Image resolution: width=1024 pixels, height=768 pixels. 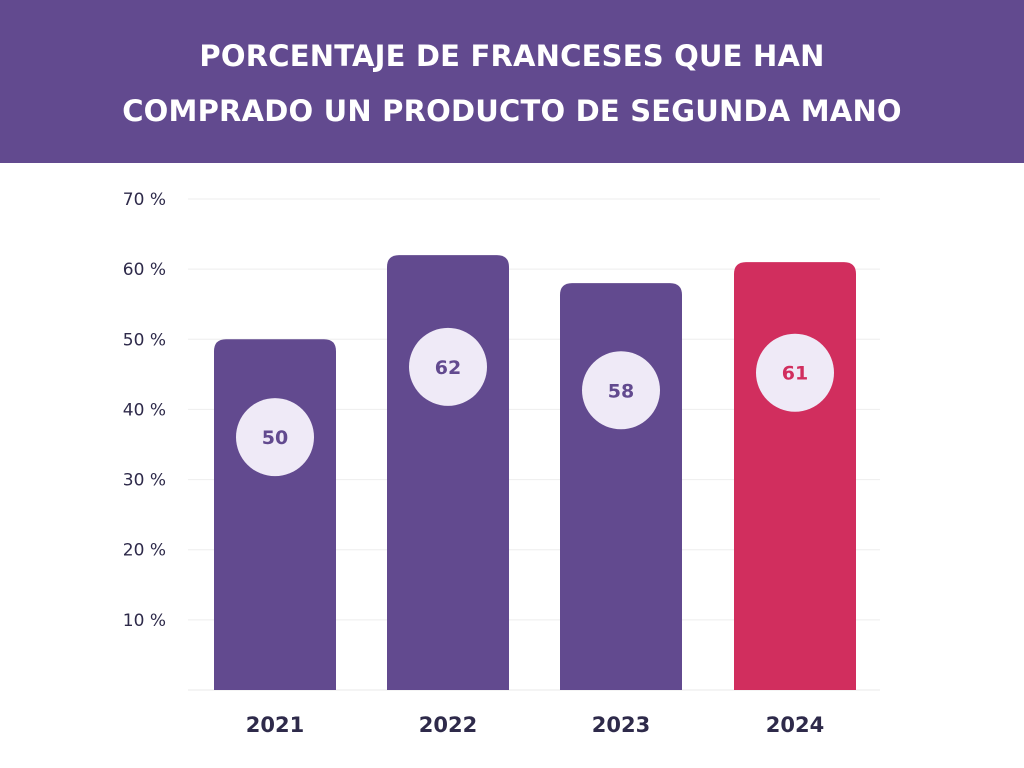 What do you see at coordinates (512, 110) in the screenshot?
I see `chart-title-line-2: COMPRADO UN PRODUCTO DE SEGUNDA MANO` at bounding box center [512, 110].